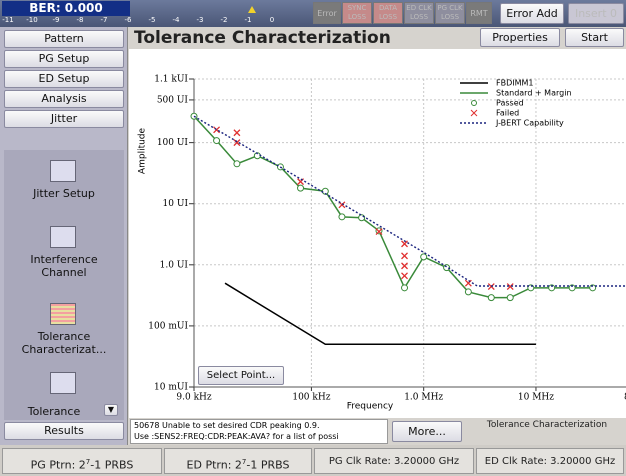 This screenshot has height=476, width=626. Describe the element at coordinates (8, 20) in the screenshot. I see `ber-scale-label: -11` at that location.